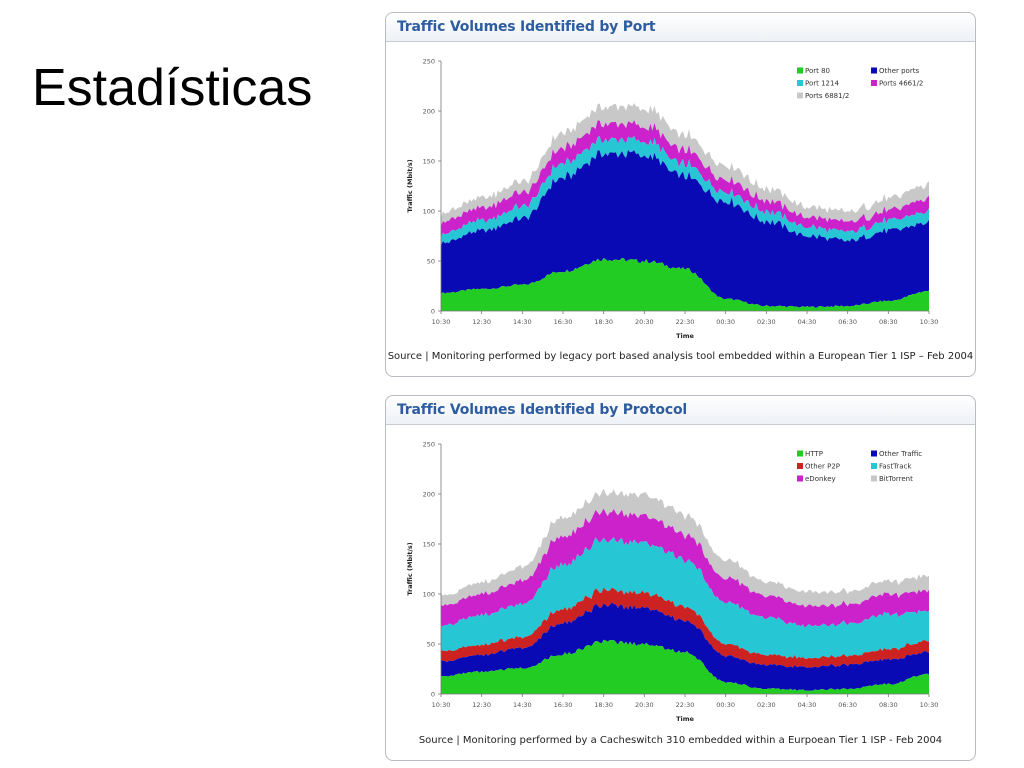 The height and width of the screenshot is (768, 1024). Describe the element at coordinates (563, 705) in the screenshot. I see `protocol-chart-xtick-label: 16:30` at that location.